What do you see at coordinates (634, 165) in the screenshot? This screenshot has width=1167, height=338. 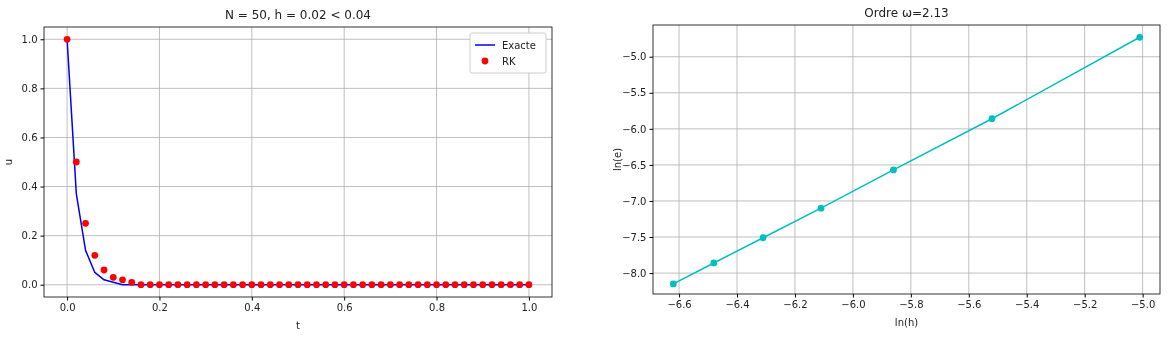 I see `y-tick-label: −6.5` at bounding box center [634, 165].